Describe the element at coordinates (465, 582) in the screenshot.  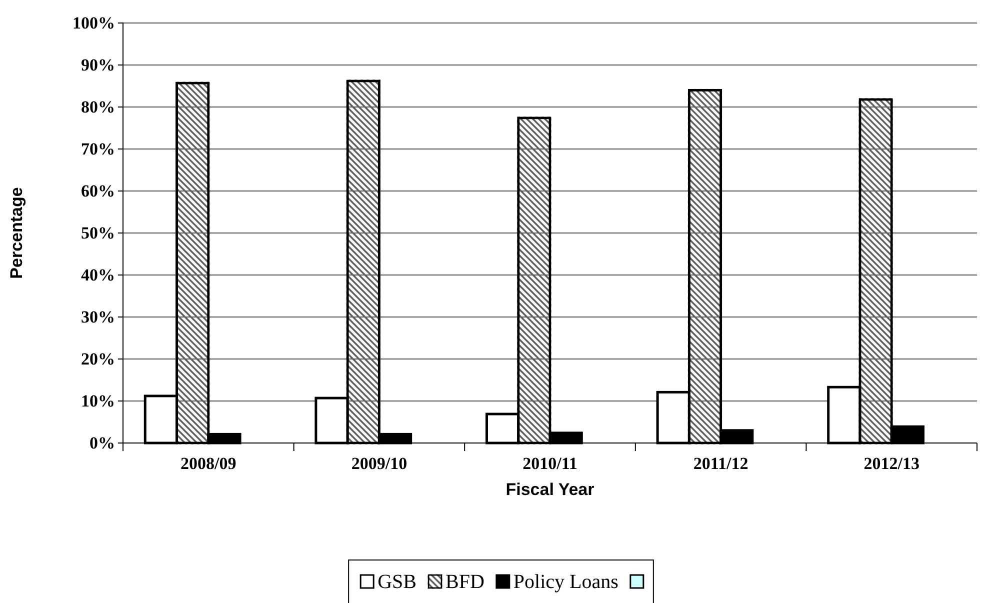
I see `legend-label: BFD` at that location.